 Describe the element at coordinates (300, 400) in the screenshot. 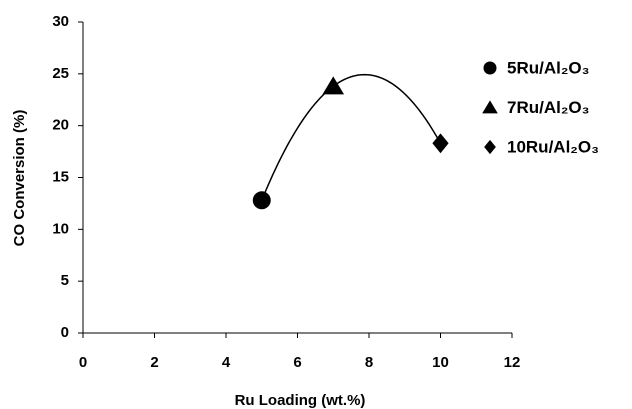

I see `x-axis-title: Ru Loading (wt.%)` at that location.